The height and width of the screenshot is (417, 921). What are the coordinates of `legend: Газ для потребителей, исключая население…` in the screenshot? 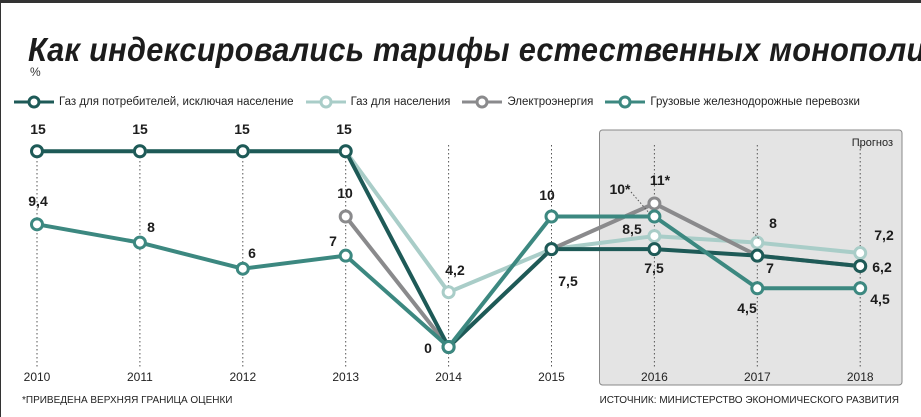 It's located at (443, 102).